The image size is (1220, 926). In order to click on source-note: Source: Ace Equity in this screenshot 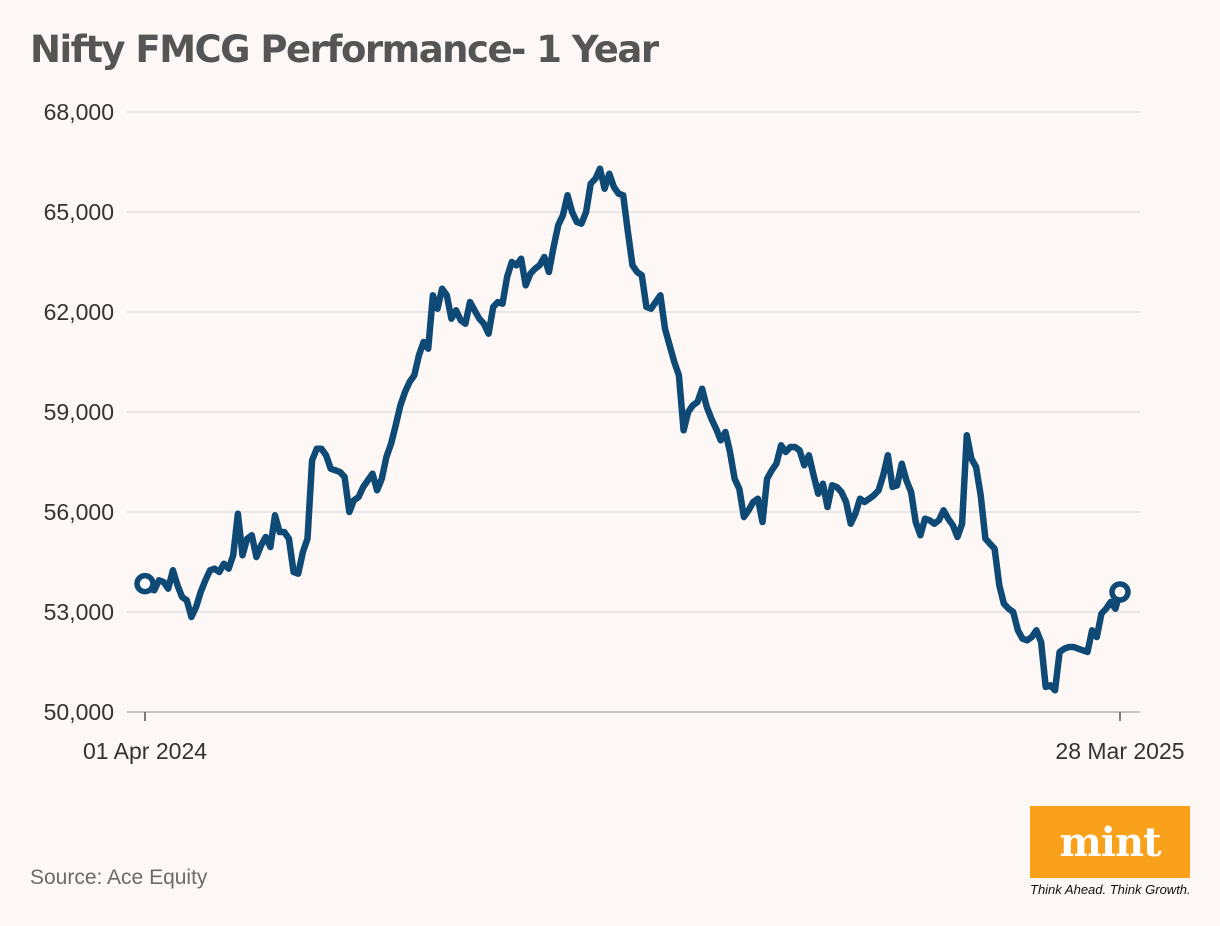, I will do `click(119, 877)`.